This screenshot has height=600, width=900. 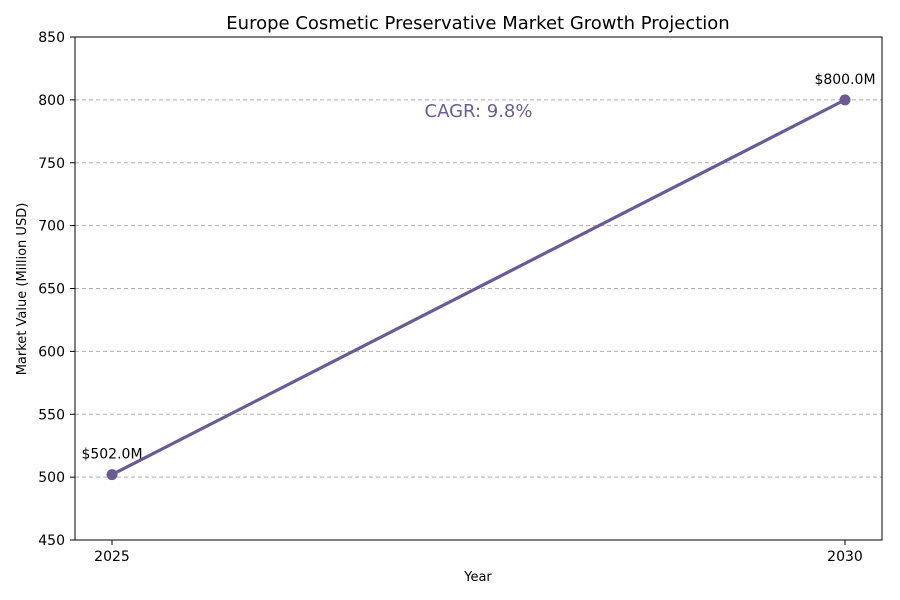 I want to click on cagr-annotation: CAGR: 9.8%, so click(x=479, y=111).